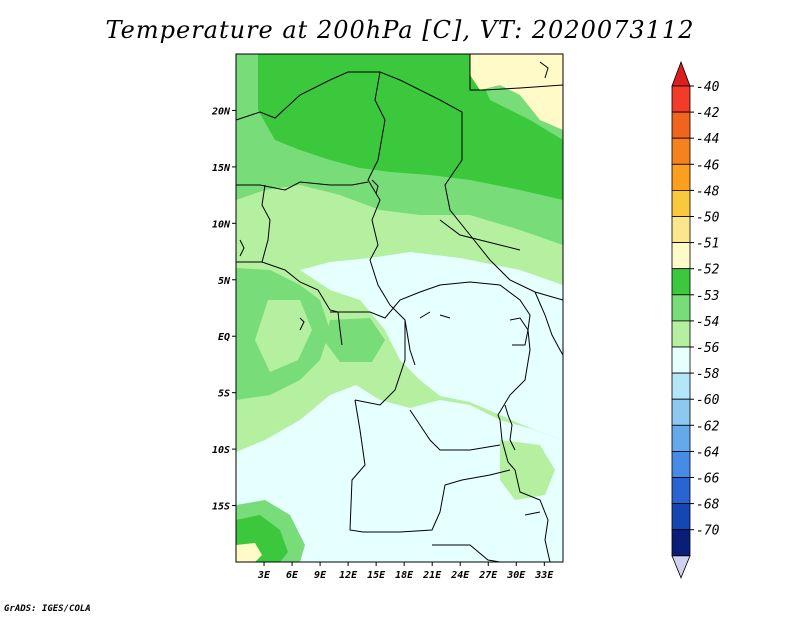  I want to click on lat-tick-label: 5N, so click(224, 281).